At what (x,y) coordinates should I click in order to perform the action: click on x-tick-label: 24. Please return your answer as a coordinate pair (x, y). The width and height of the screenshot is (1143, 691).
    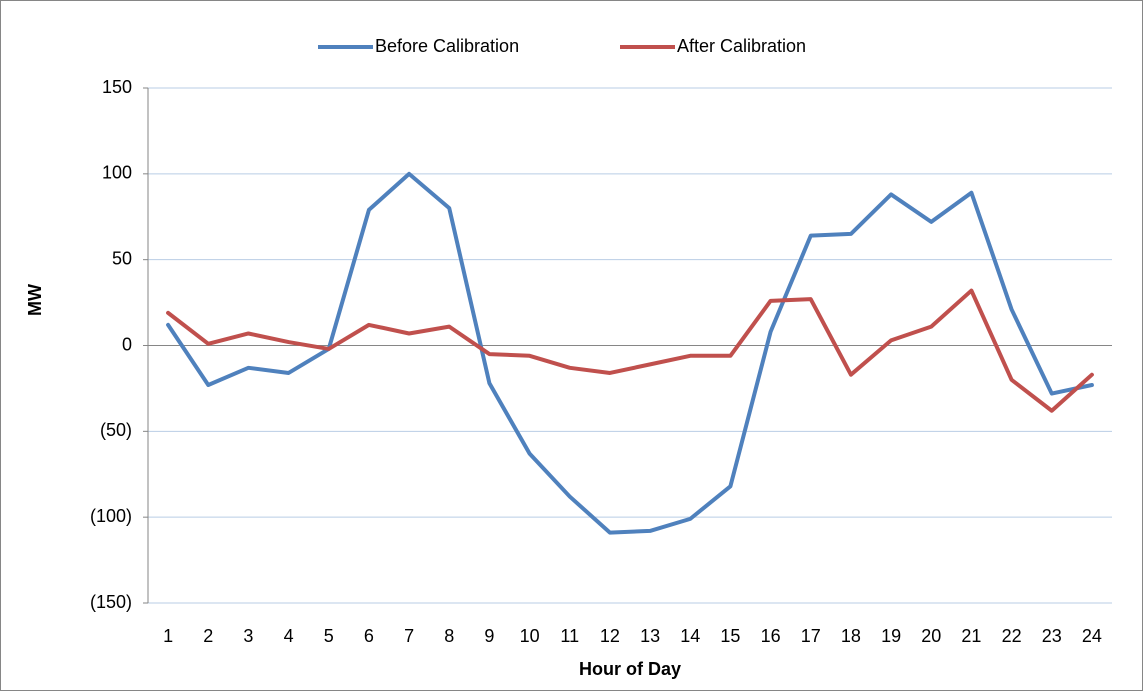
    Looking at the image, I should click on (1092, 636).